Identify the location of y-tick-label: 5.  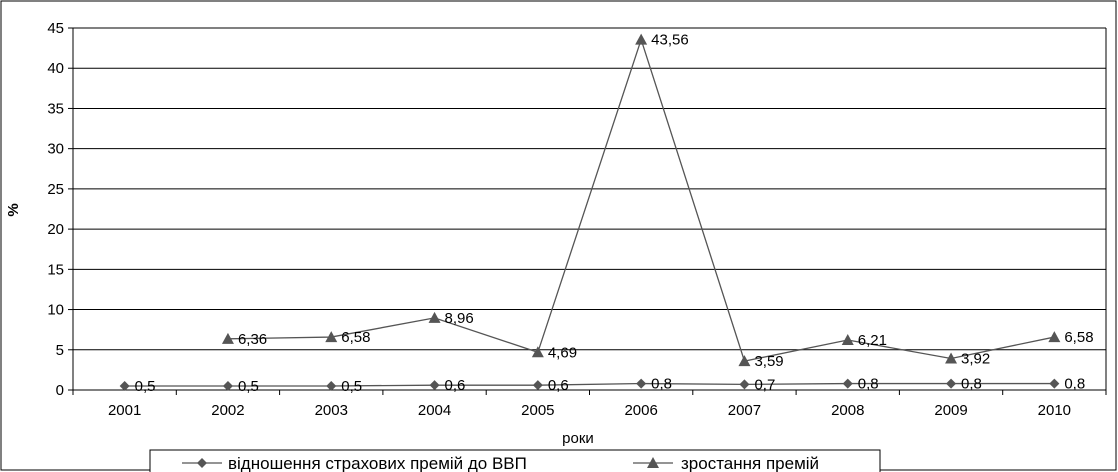
(60, 350).